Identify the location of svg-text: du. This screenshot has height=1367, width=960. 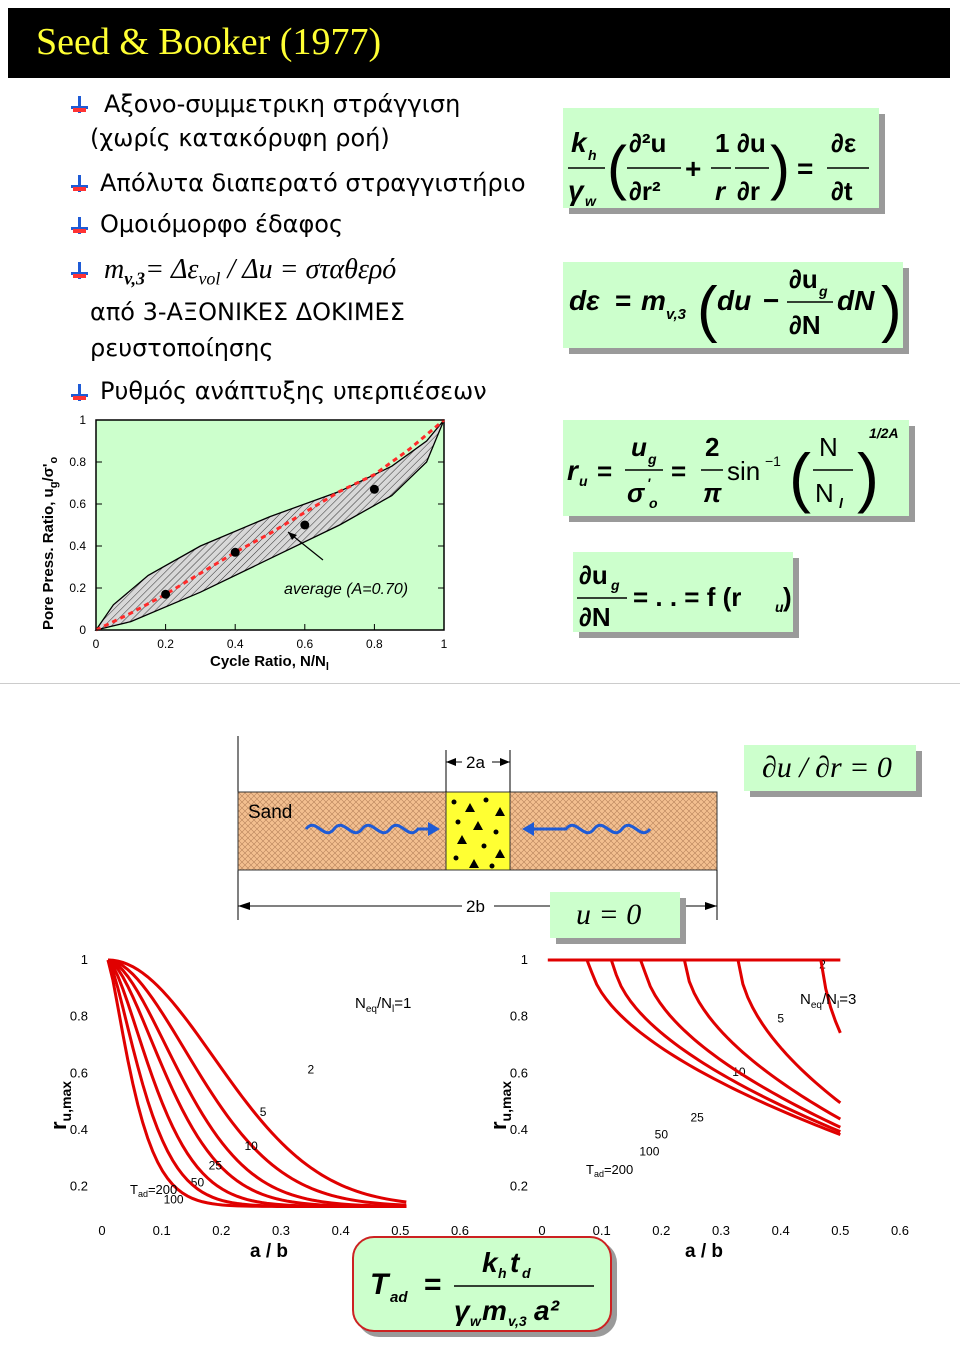
(734, 300).